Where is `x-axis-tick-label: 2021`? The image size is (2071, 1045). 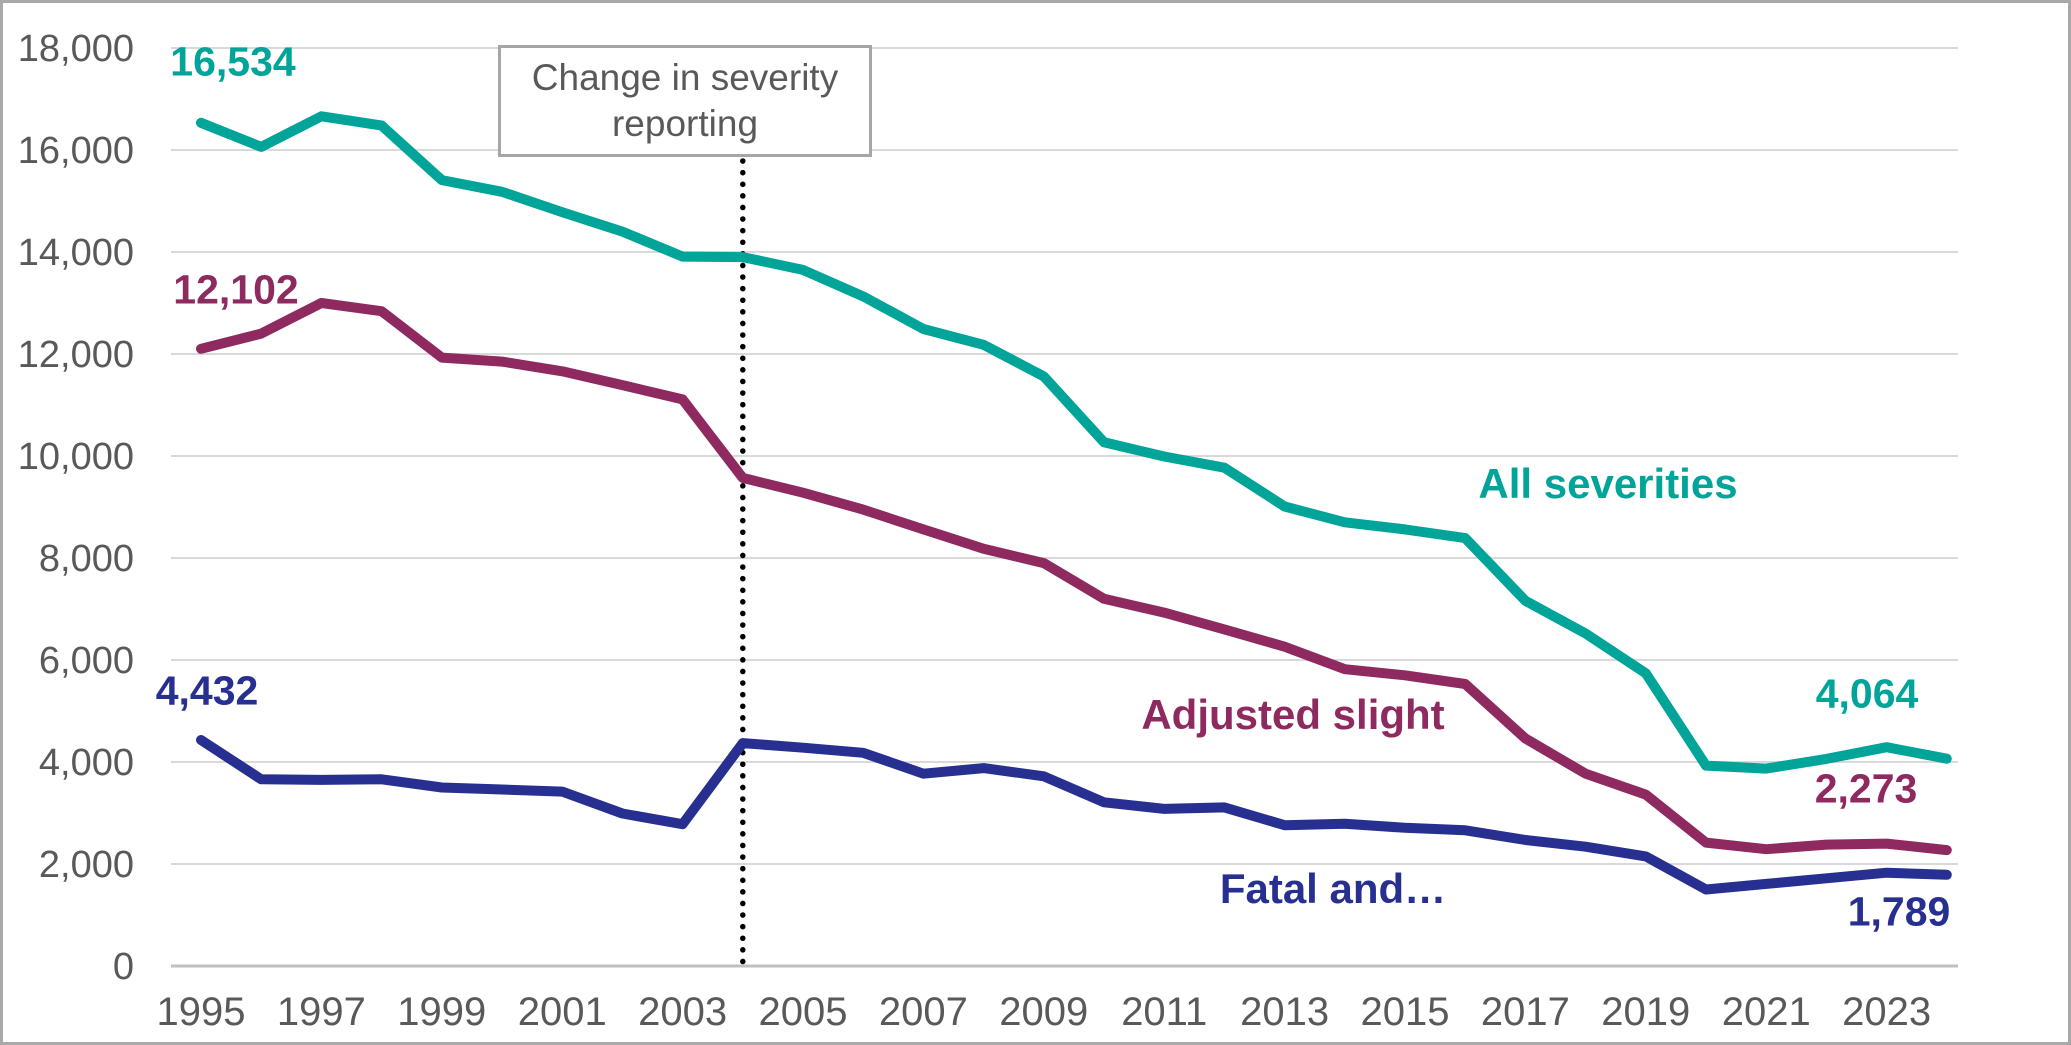
x-axis-tick-label: 2021 is located at coordinates (1766, 1012).